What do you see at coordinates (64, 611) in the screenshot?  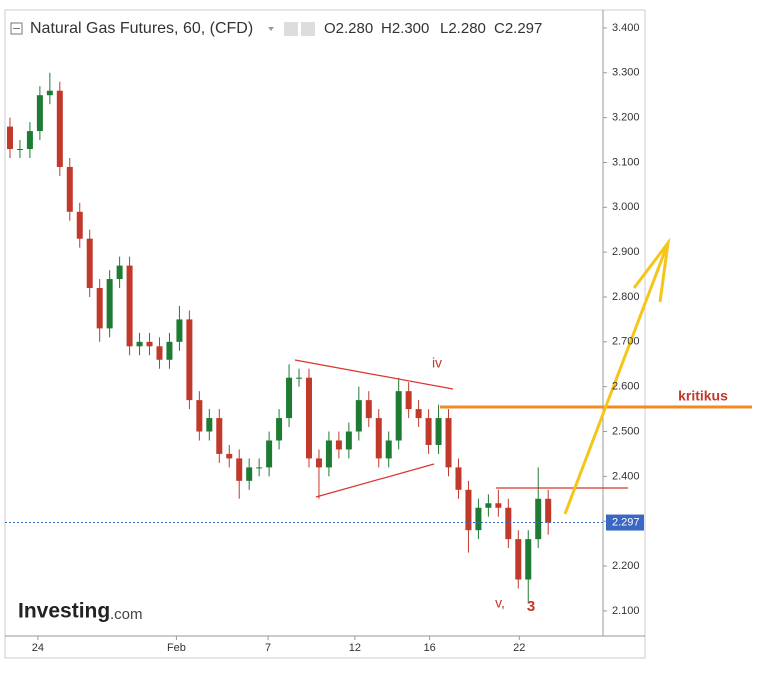 I see `logo-text: Investing` at bounding box center [64, 611].